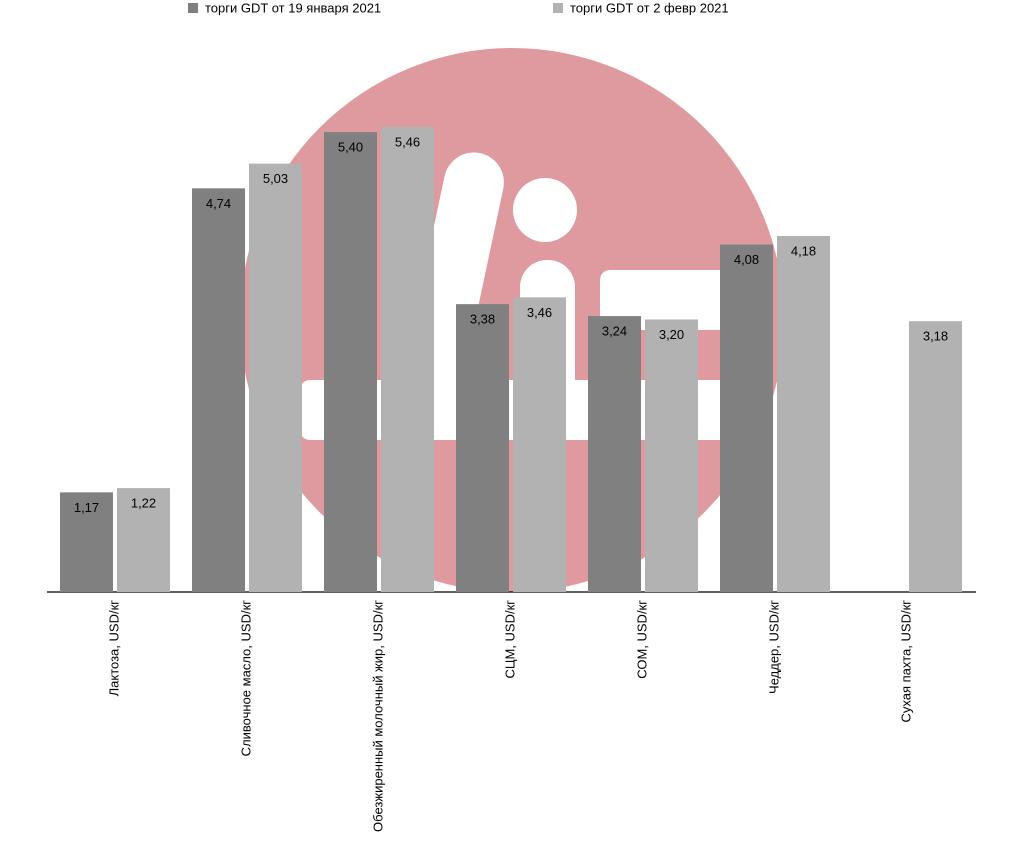  Describe the element at coordinates (218, 203) in the screenshot. I see `value-label: 4,74` at that location.